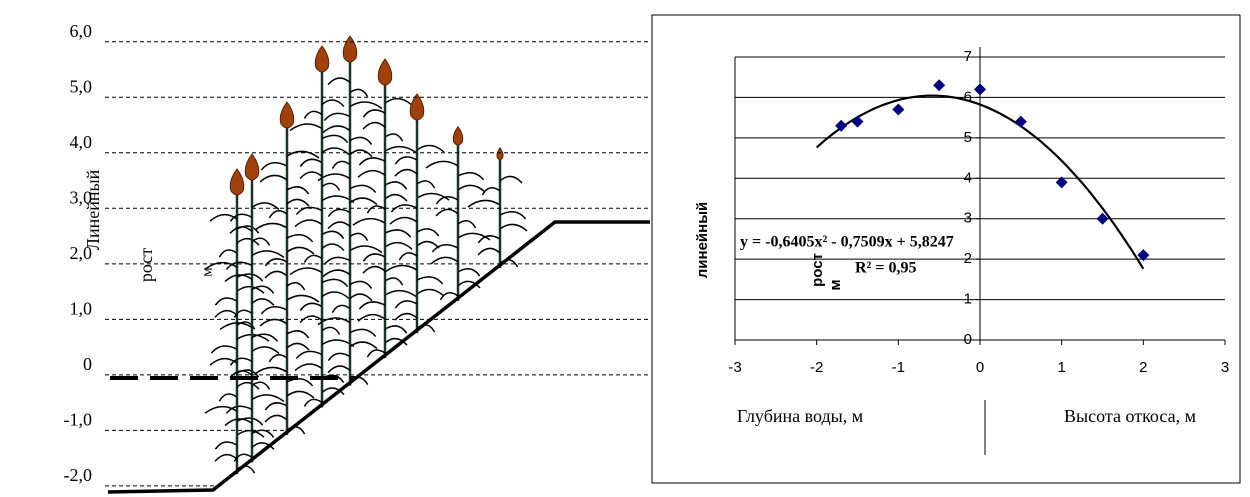 The image size is (1250, 497). What do you see at coordinates (734, 367) in the screenshot?
I see `x-tick-label: -3` at bounding box center [734, 367].